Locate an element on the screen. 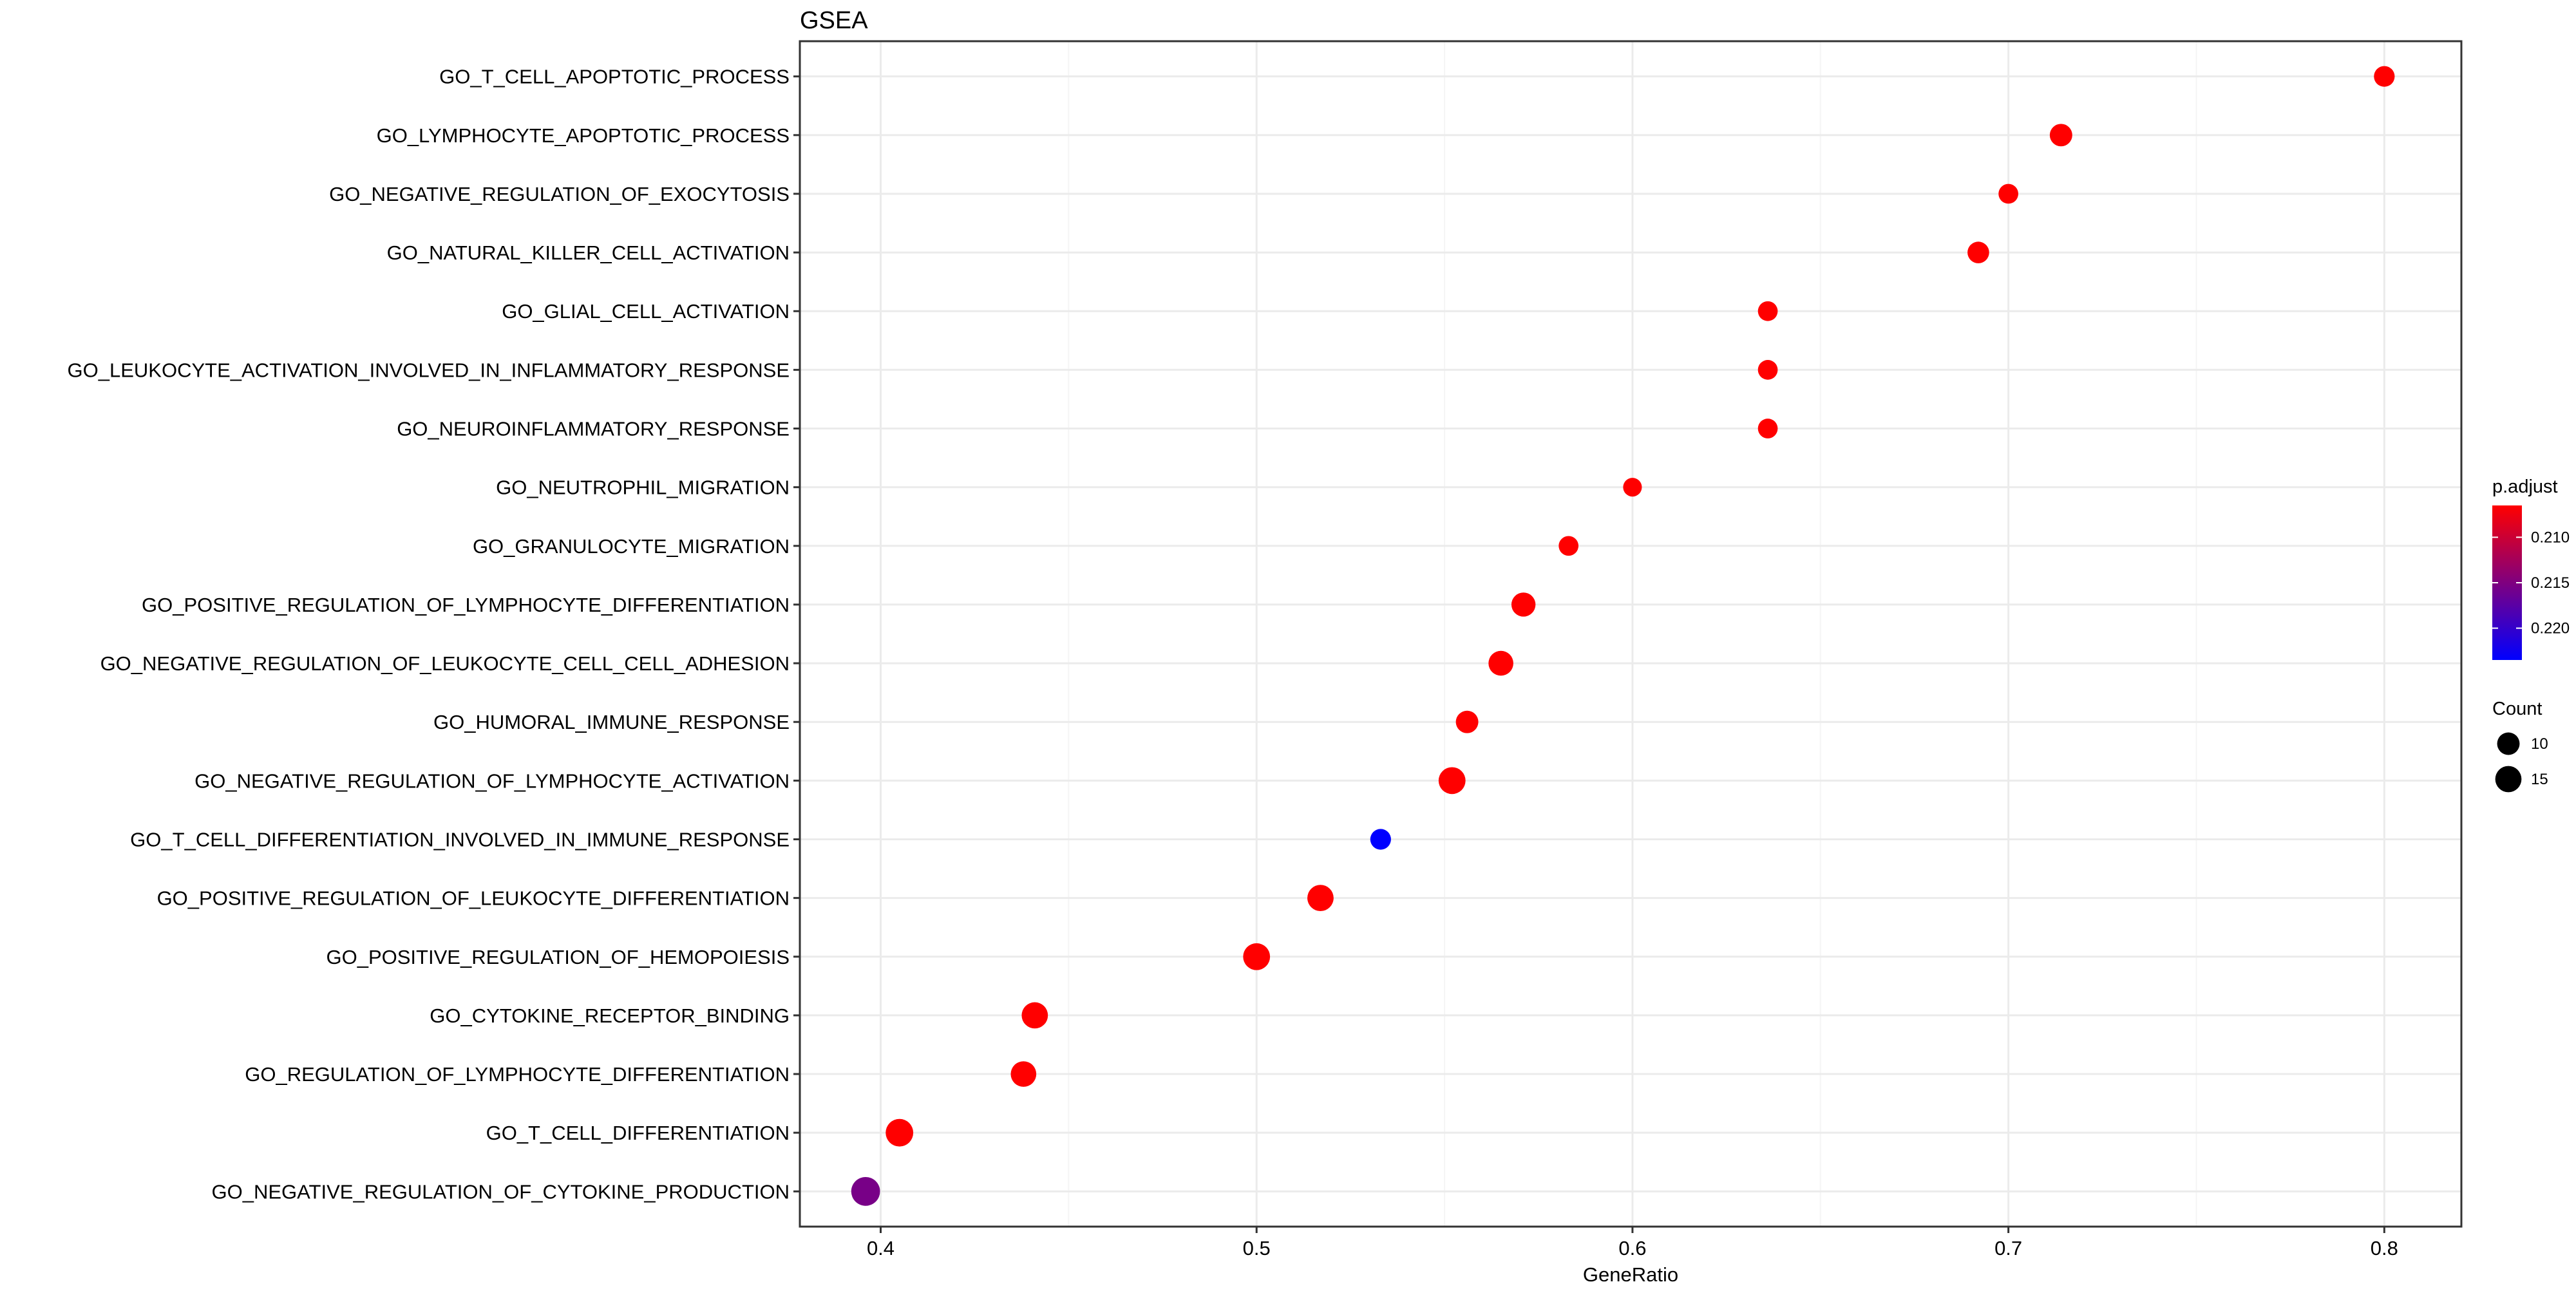 The image size is (2576, 1291). y-tick-label: GO_T_CELL_APOPTOTIC_PROCESS is located at coordinates (614, 77).